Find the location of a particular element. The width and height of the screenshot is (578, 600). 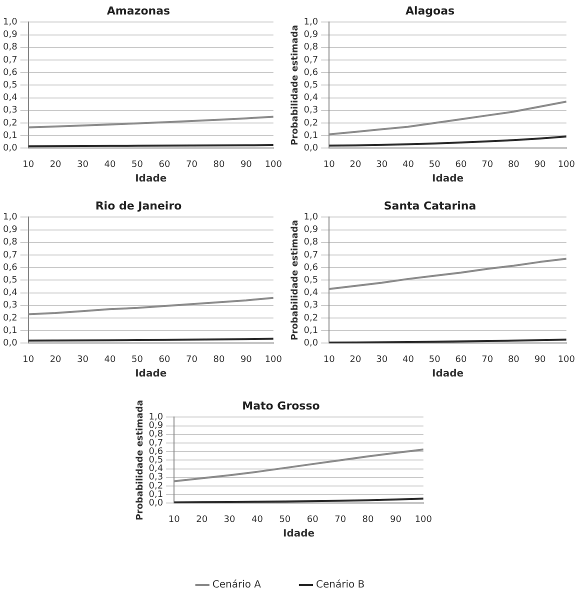

chart-title: Mato Grosso is located at coordinates (281, 405).